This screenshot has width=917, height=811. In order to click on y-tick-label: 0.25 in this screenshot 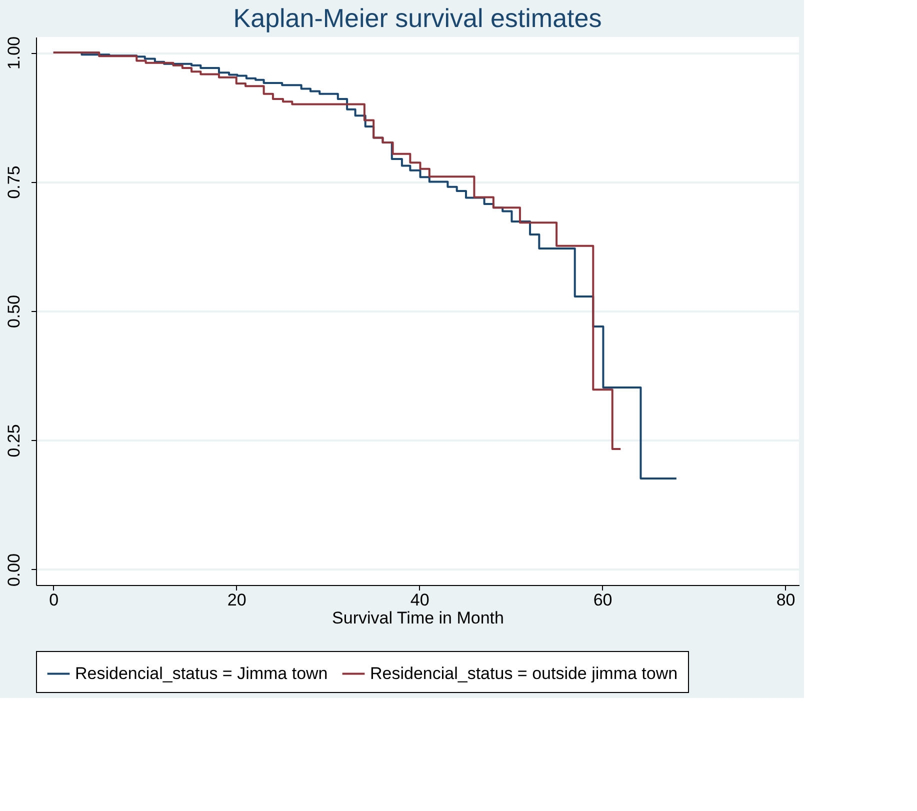, I will do `click(14, 441)`.